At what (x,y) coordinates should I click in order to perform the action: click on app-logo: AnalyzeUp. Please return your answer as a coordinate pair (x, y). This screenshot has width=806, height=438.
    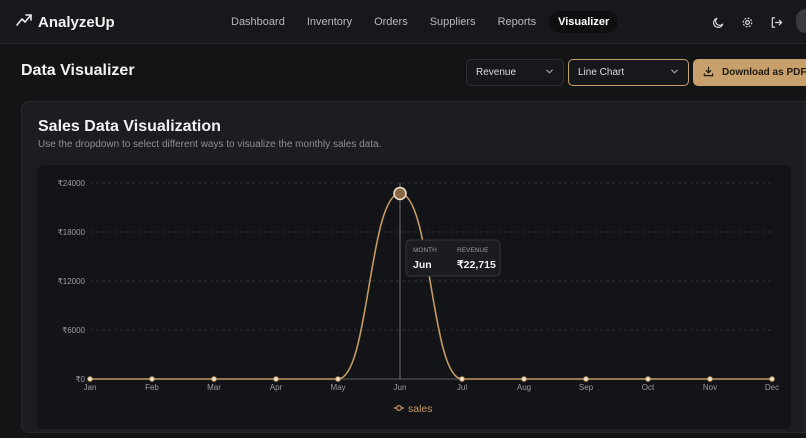
    Looking at the image, I should click on (65, 22).